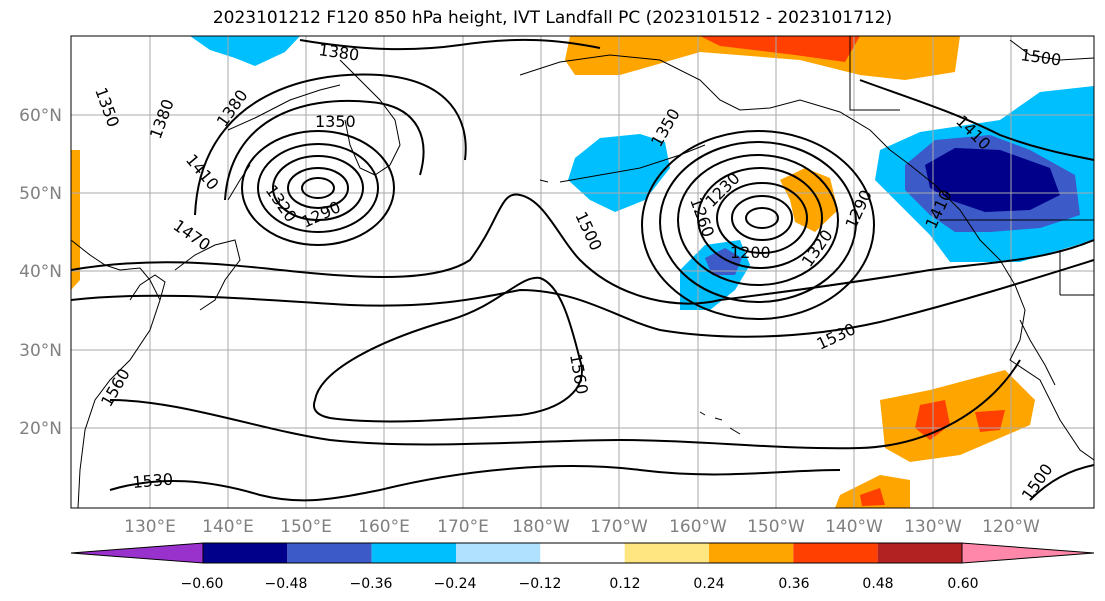  What do you see at coordinates (335, 121) in the screenshot?
I see `contour-label: 1350` at bounding box center [335, 121].